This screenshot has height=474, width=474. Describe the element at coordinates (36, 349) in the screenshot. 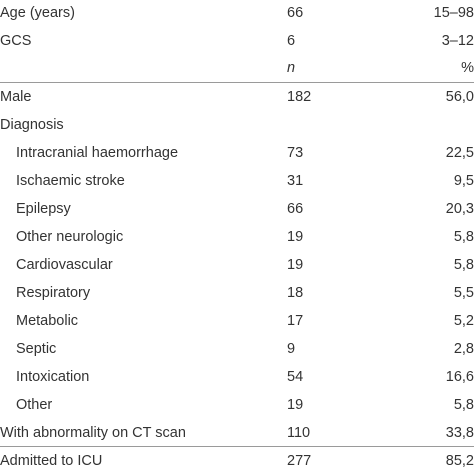

I see `row-label: Septic` at that location.